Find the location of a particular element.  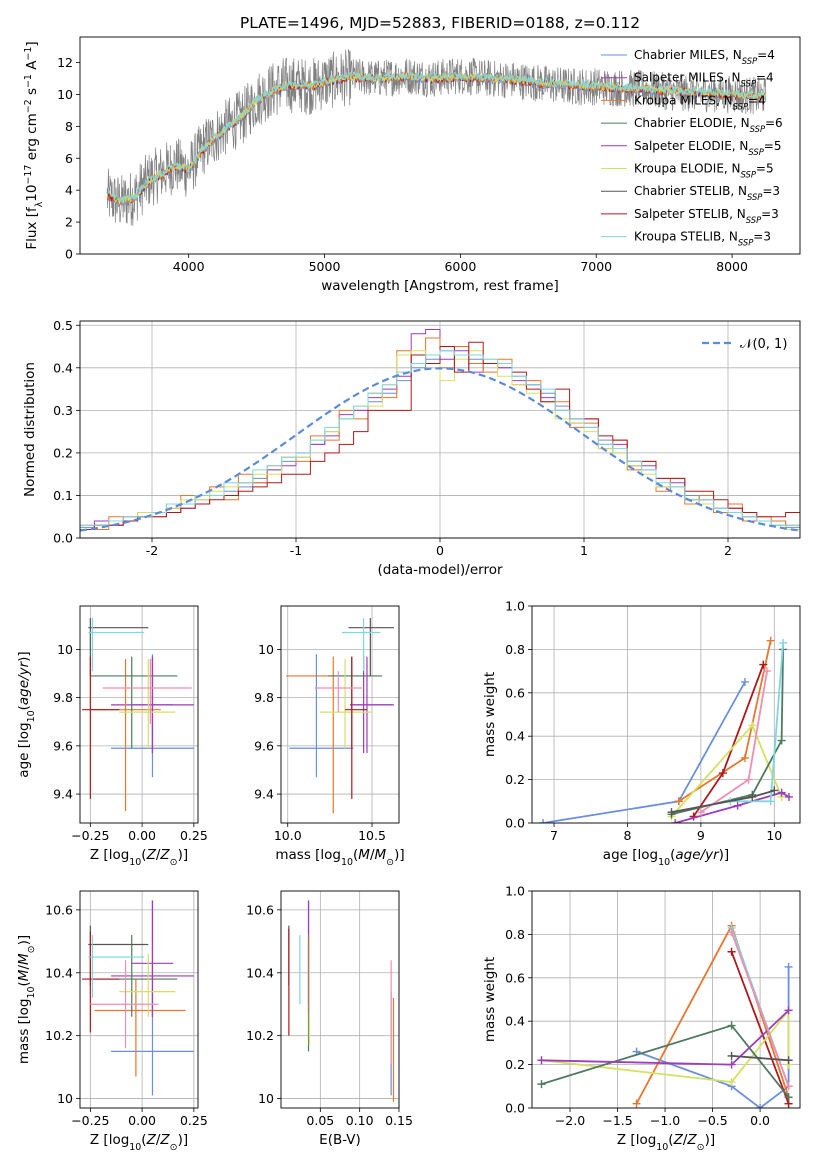

label-part: =3 is located at coordinates (771, 191).